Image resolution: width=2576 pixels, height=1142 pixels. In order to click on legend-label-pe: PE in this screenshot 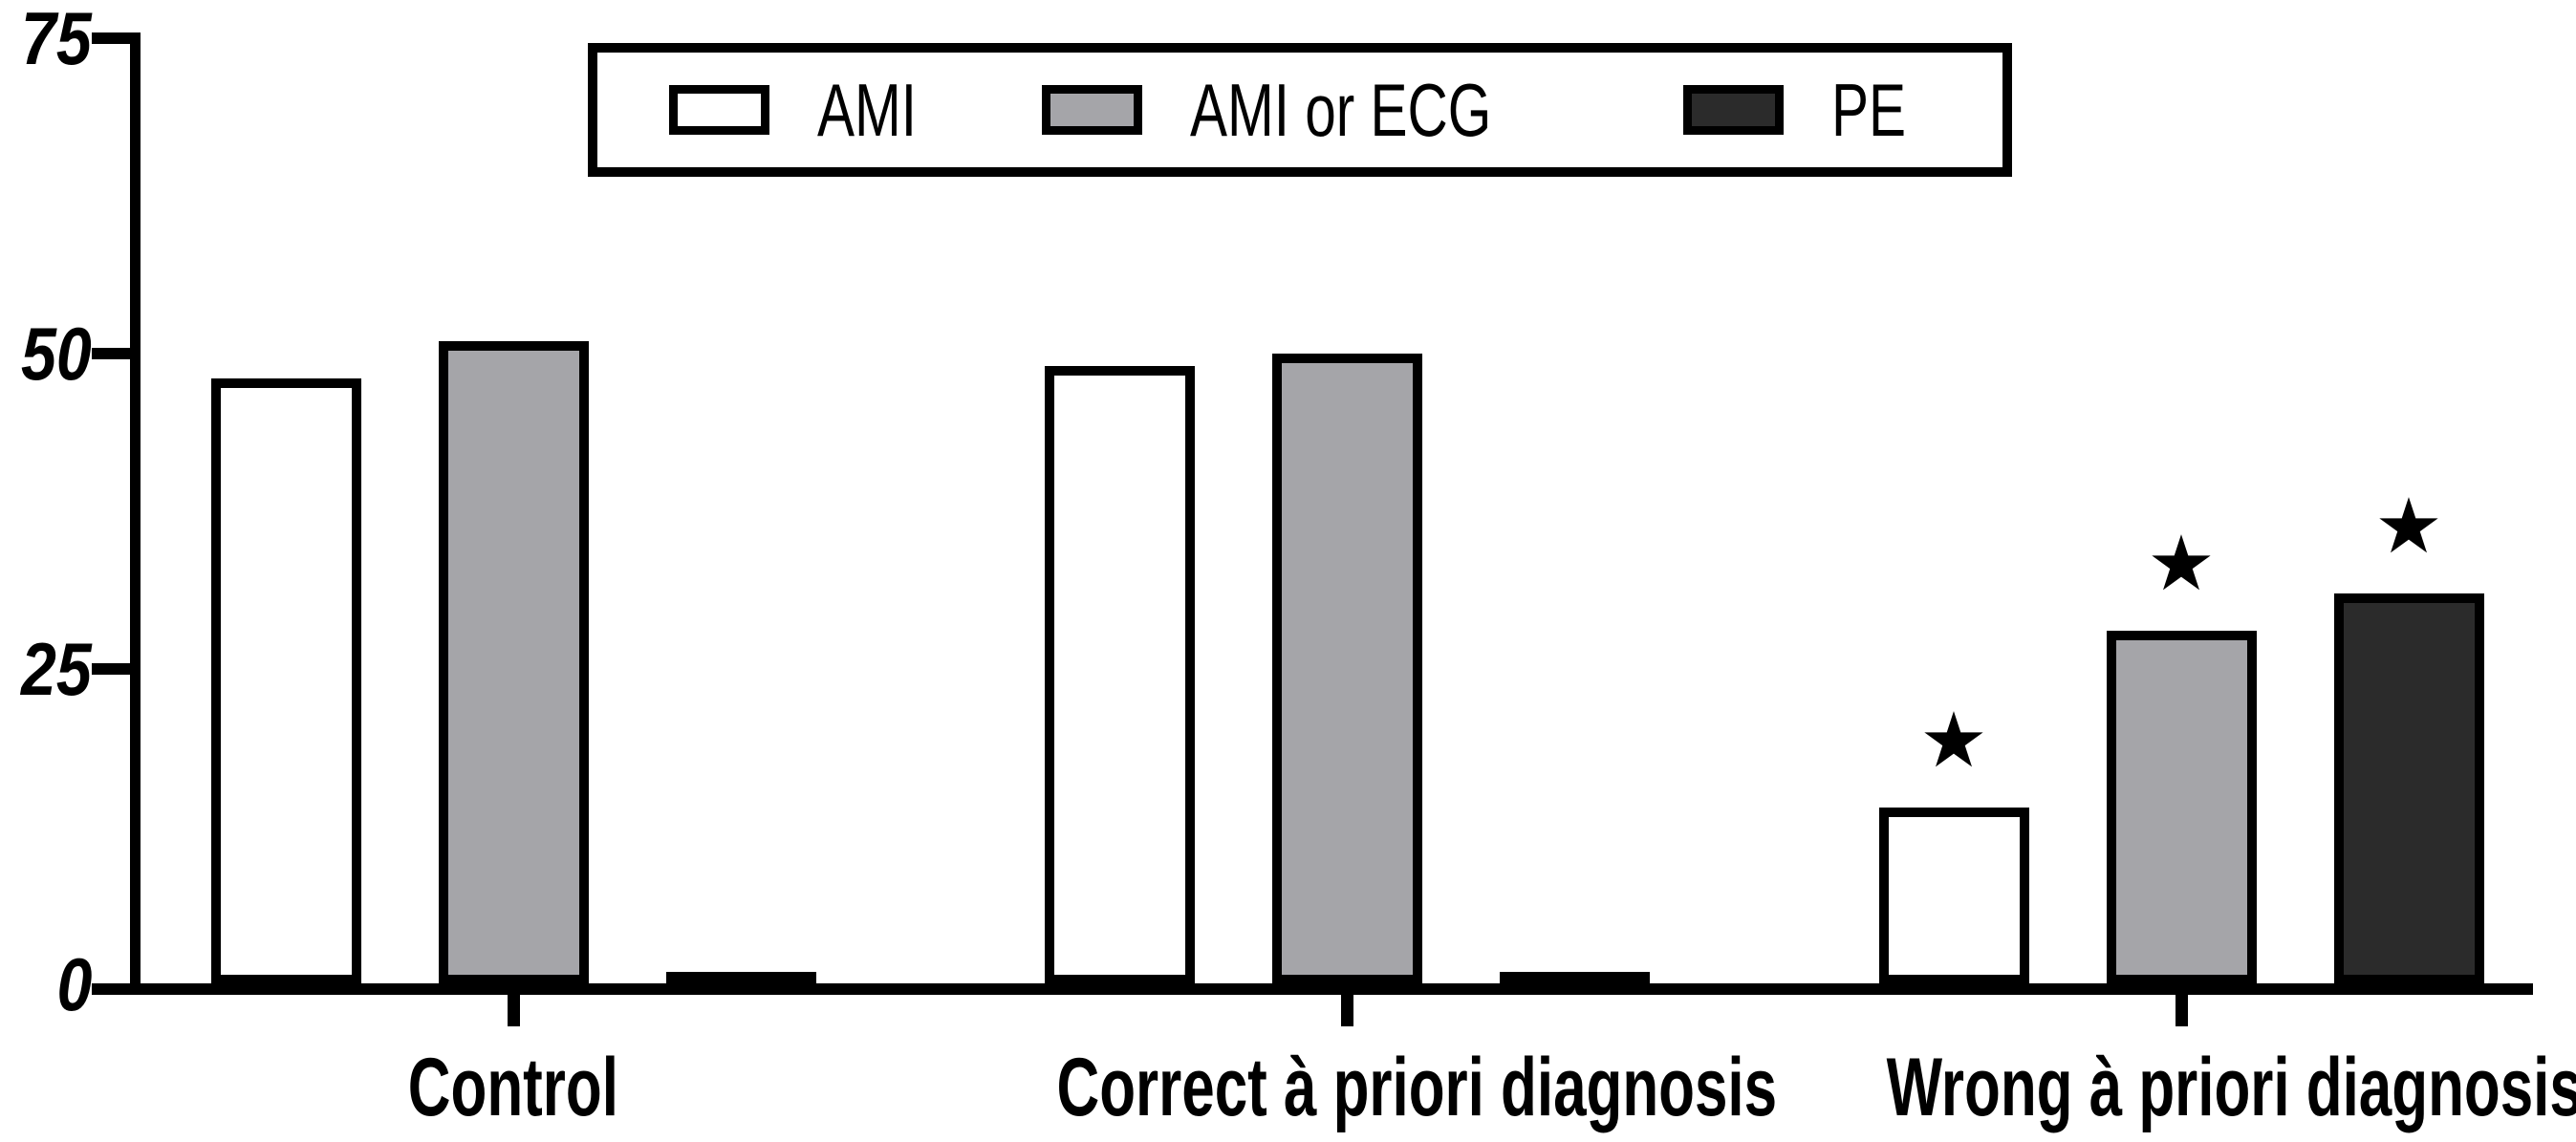, I will do `click(1881, 110)`.